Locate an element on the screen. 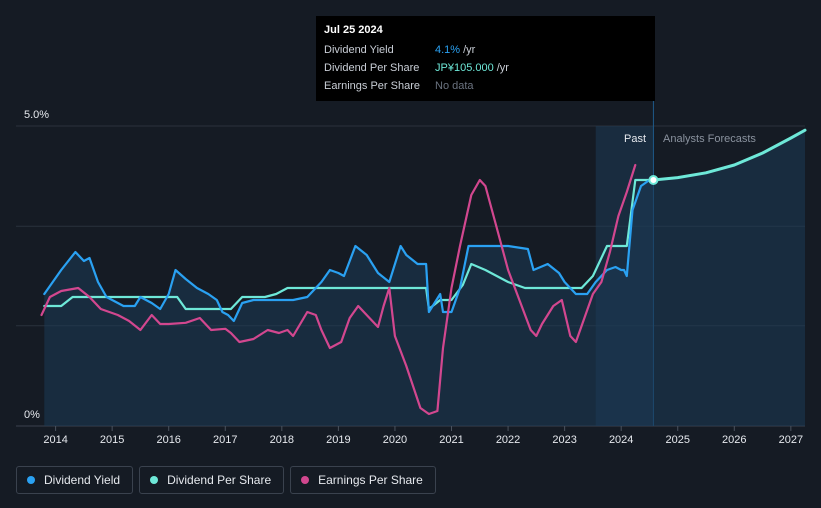 The width and height of the screenshot is (821, 508). past-label: Past is located at coordinates (635, 139).